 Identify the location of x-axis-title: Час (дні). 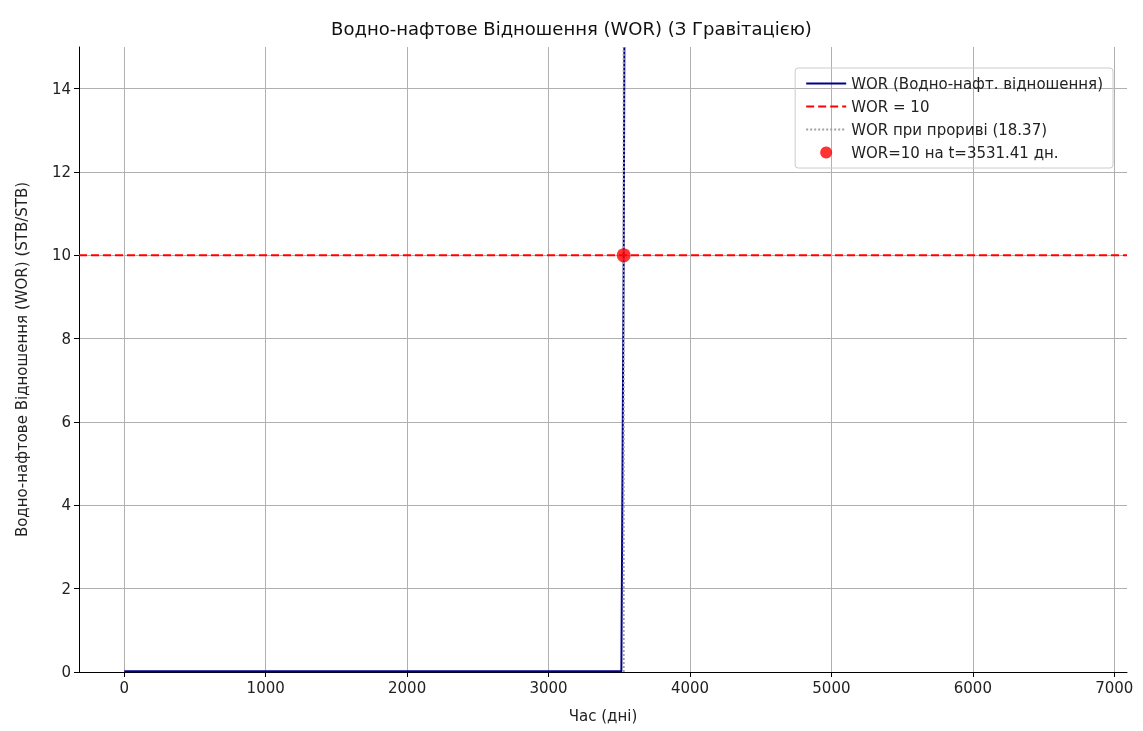
(603, 715).